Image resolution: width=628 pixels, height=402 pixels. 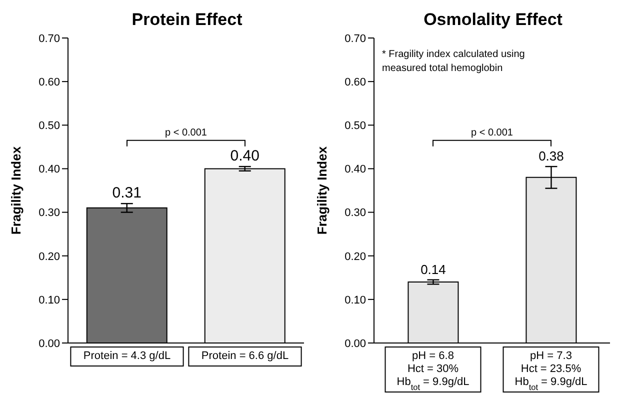 I want to click on x-tick-label: Protein = 6.6 g/dL, so click(x=245, y=356).